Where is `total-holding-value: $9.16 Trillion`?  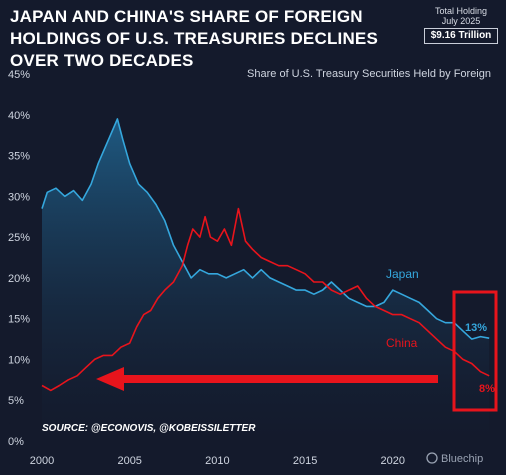 total-holding-value: $9.16 Trillion is located at coordinates (461, 36).